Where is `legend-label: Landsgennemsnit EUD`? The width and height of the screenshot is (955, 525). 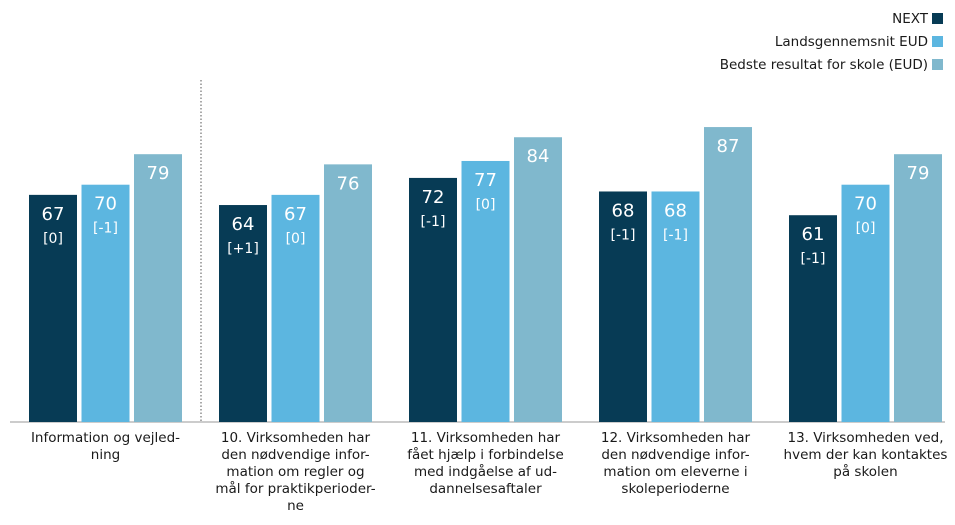 legend-label: Landsgennemsnit EUD is located at coordinates (851, 42).